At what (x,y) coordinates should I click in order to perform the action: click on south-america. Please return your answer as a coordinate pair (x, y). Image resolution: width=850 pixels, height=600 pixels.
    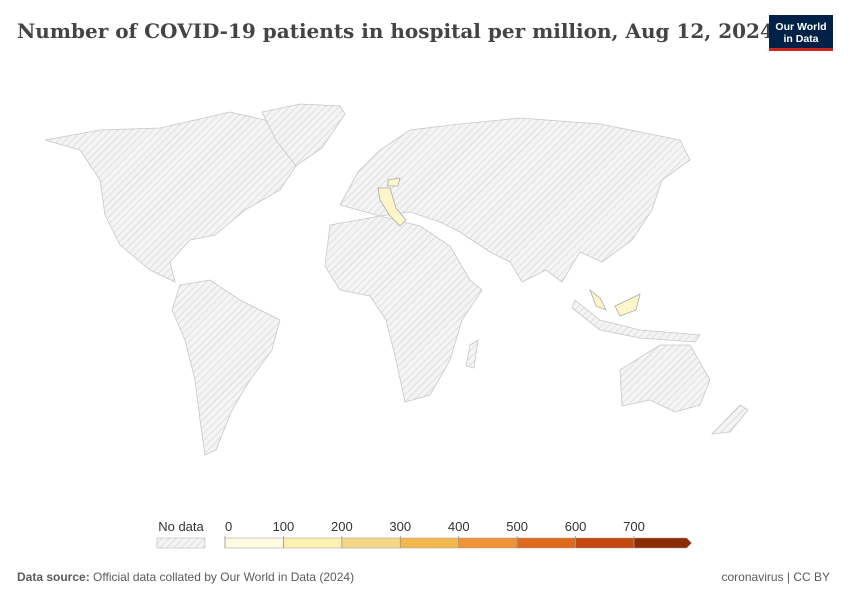
    Looking at the image, I should click on (226, 367).